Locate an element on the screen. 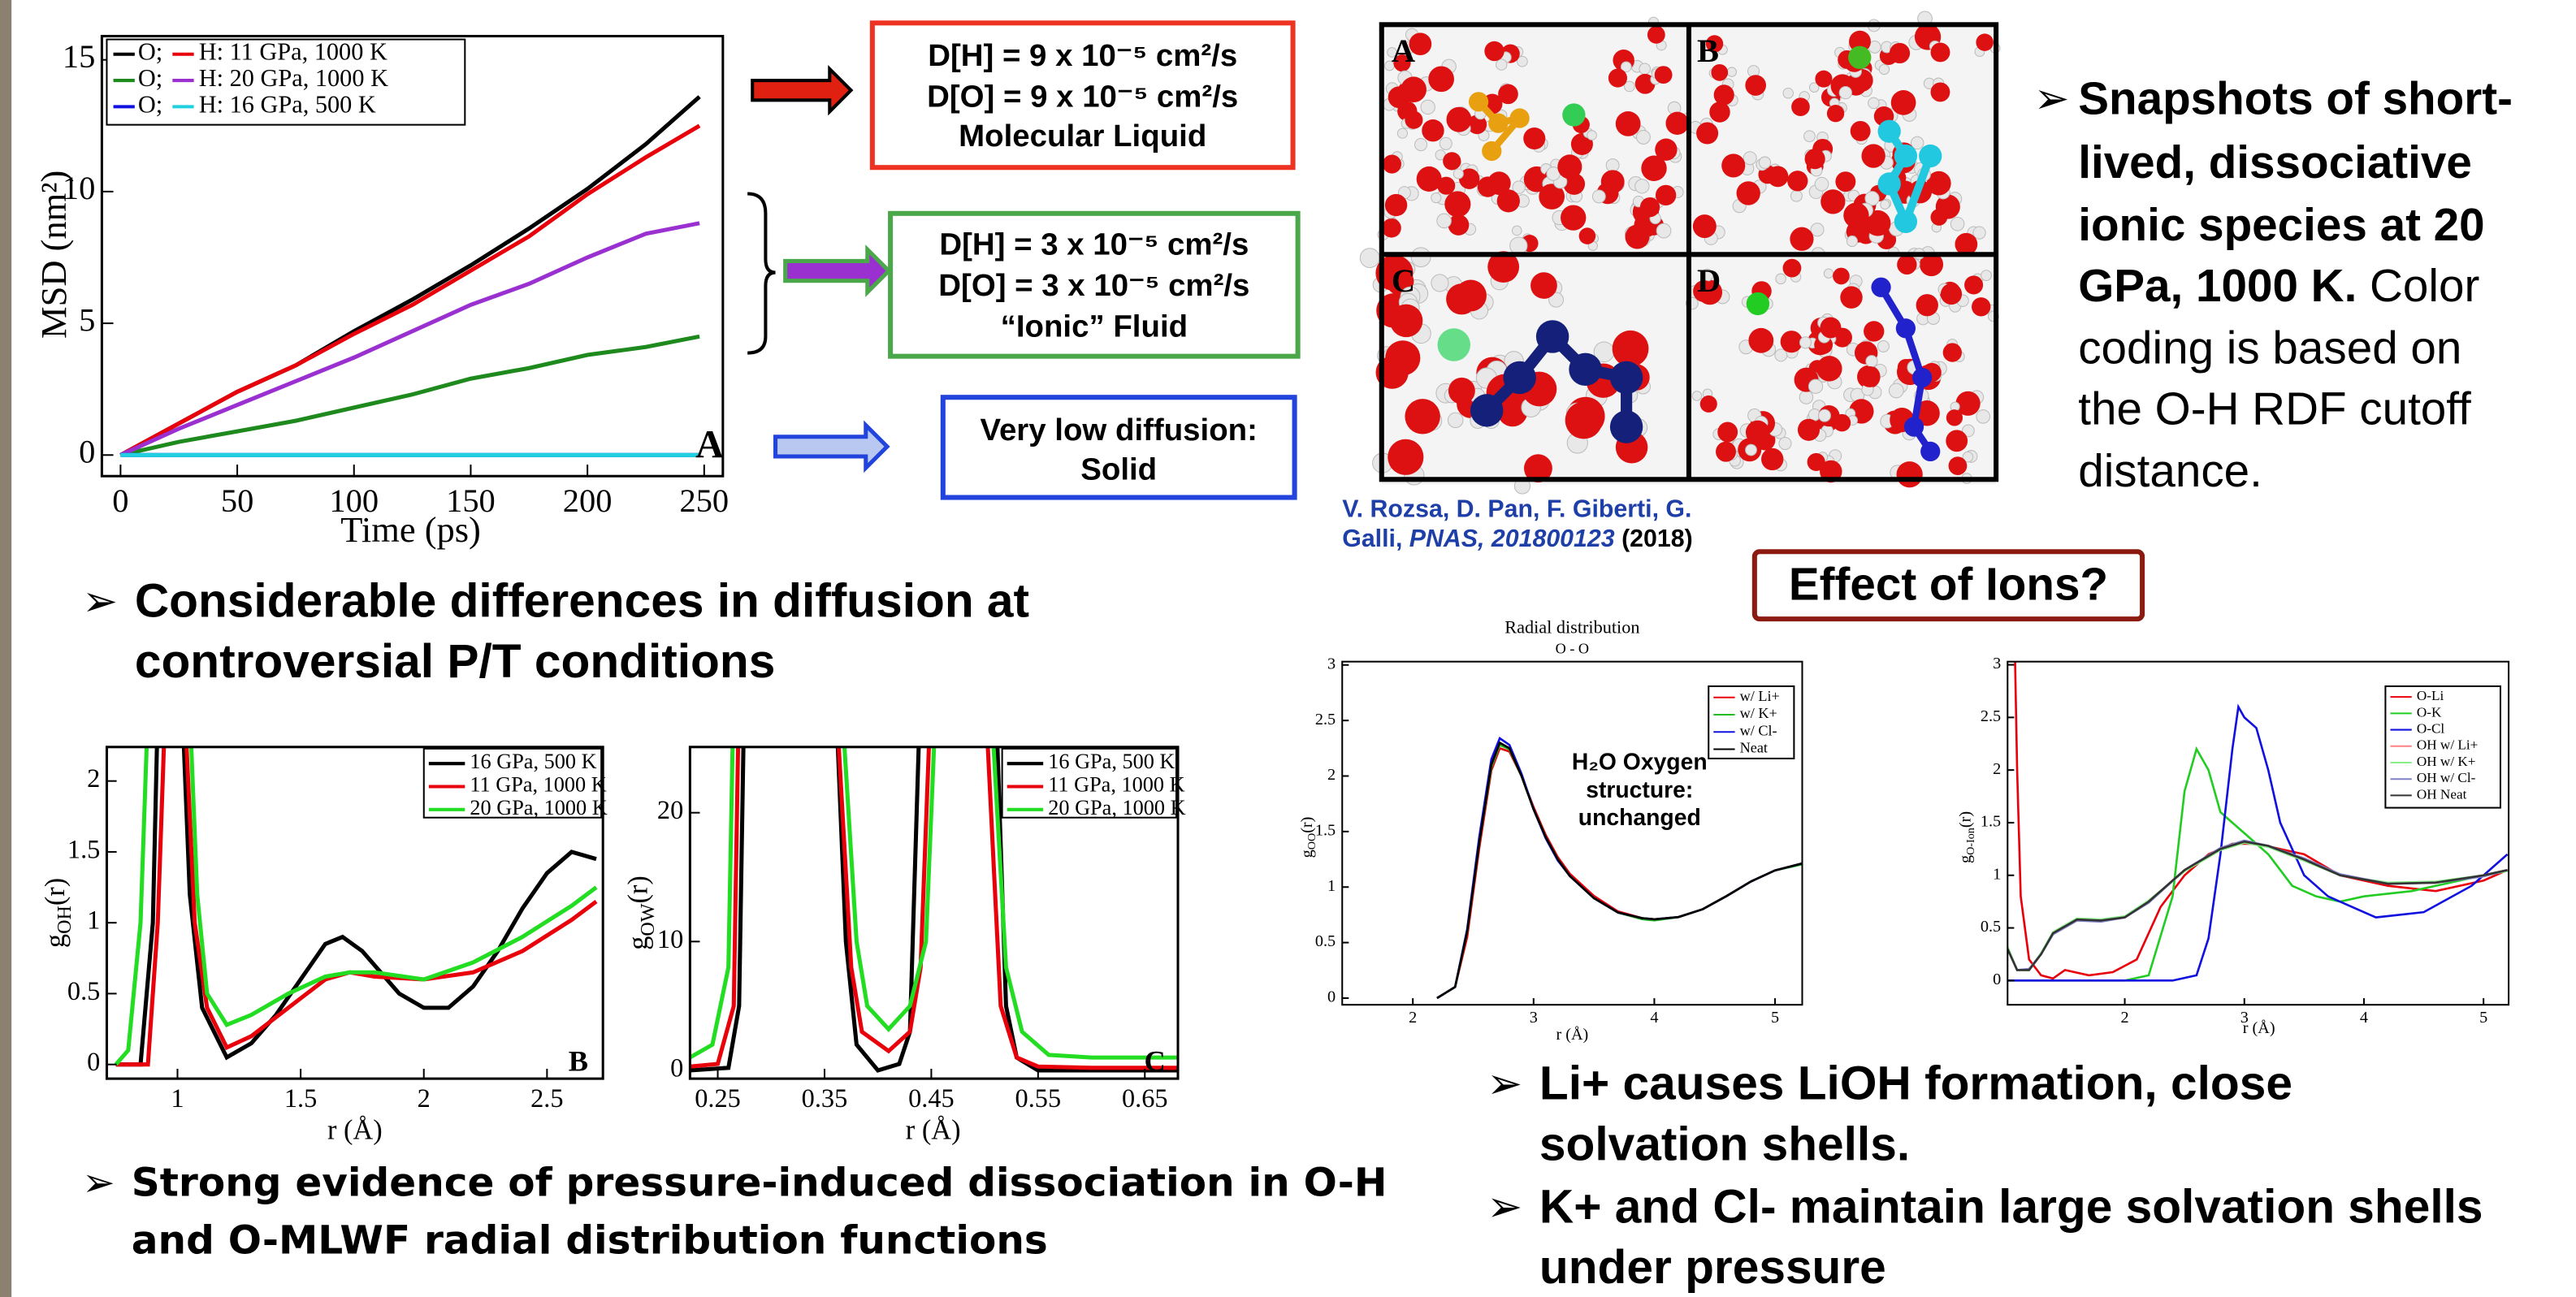 Image resolution: width=2576 pixels, height=1297 pixels. legend-label: H: 11 GPa, 1000 K is located at coordinates (293, 52).